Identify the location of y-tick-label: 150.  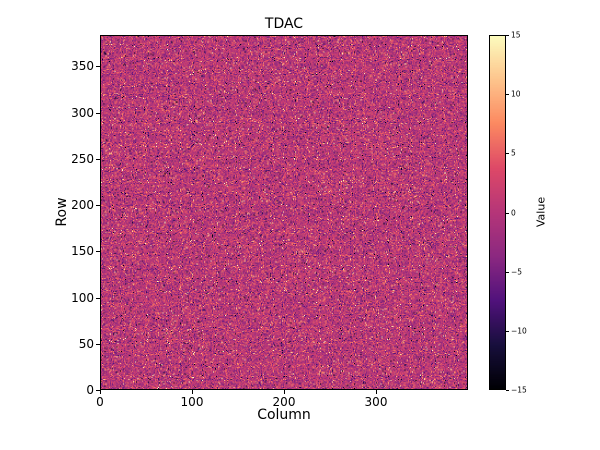
(82, 251).